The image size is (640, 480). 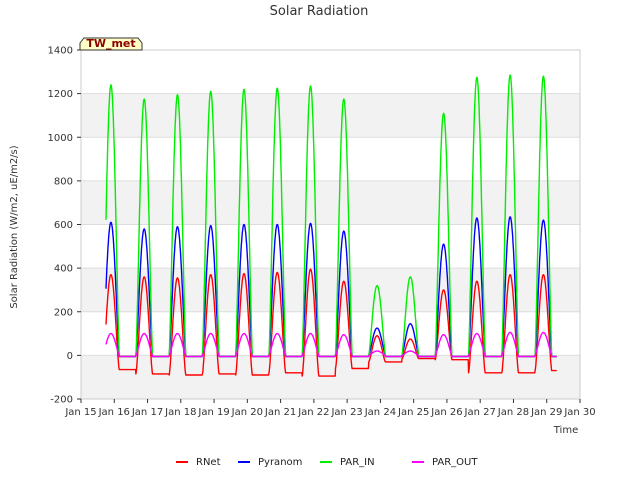 I want to click on legend-item-pyranom: Pyranom, so click(x=270, y=462).